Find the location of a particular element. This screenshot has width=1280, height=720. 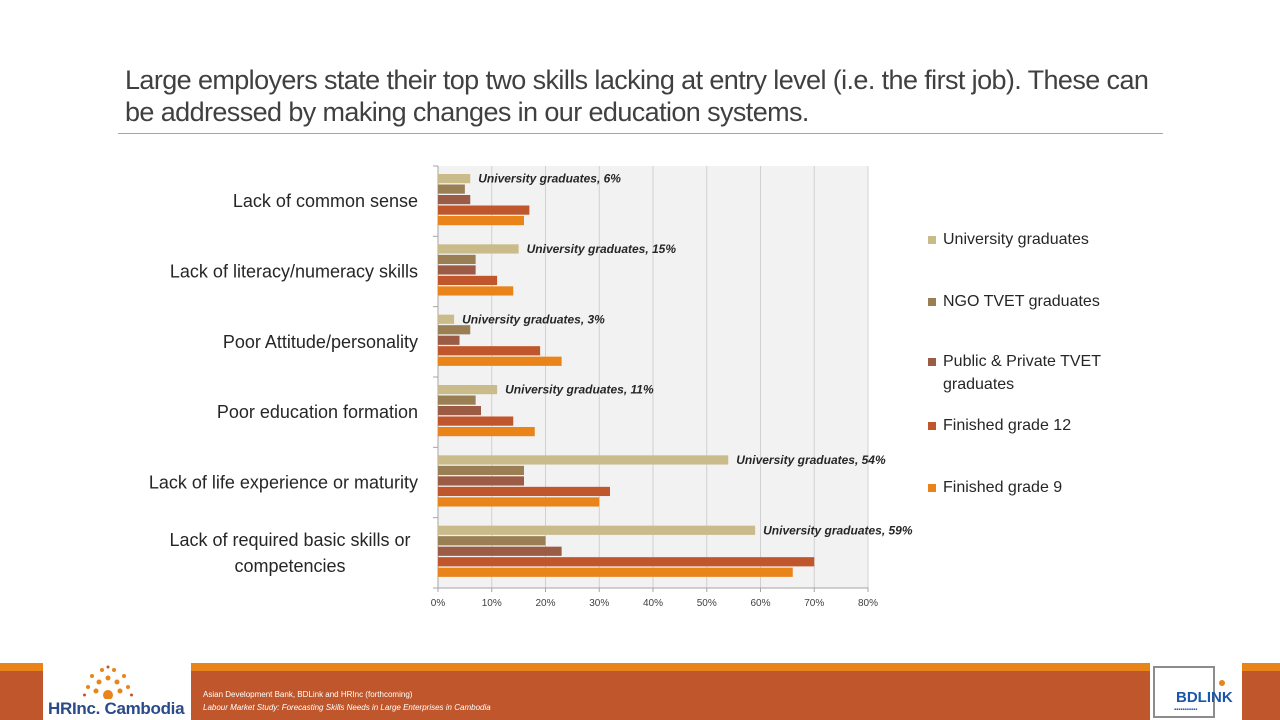

category-label: Poor Attitude/personality is located at coordinates (320, 342).